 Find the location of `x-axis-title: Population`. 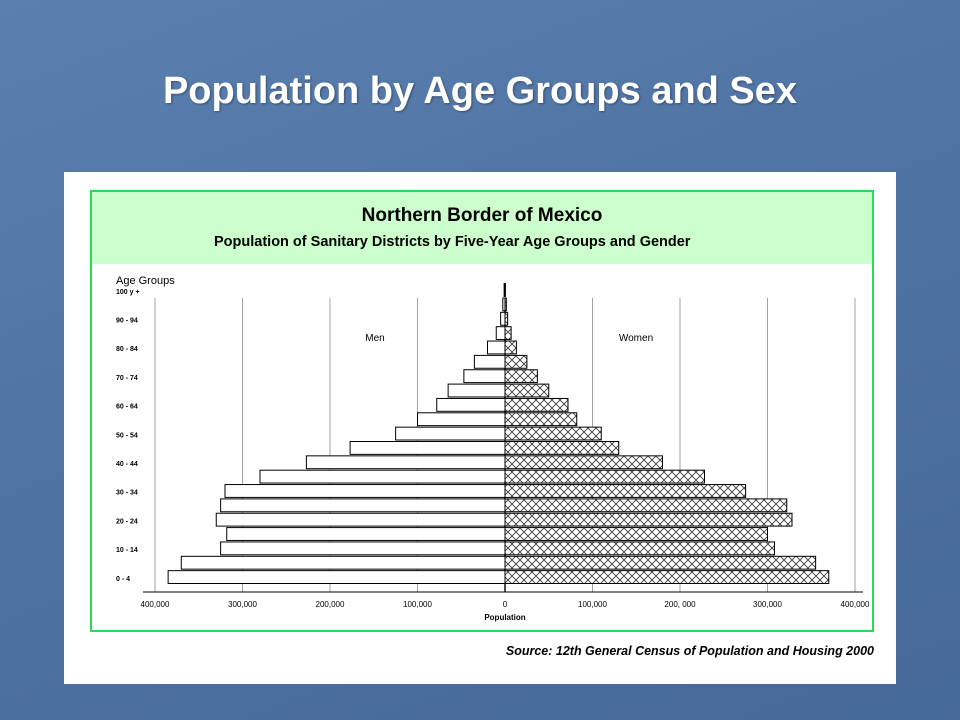

x-axis-title: Population is located at coordinates (504, 617).